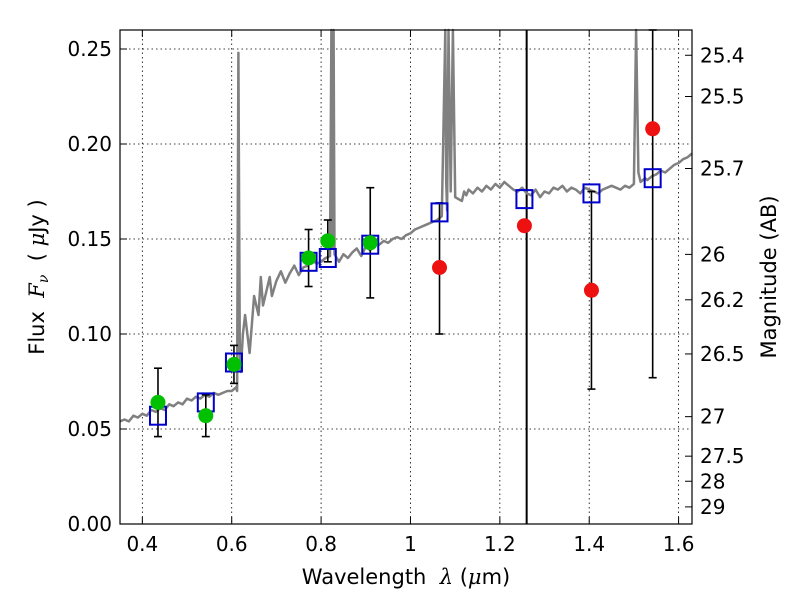 Image resolution: width=800 pixels, height=600 pixels. What do you see at coordinates (89, 239) in the screenshot?
I see `y-tick-label: 0.15` at bounding box center [89, 239].